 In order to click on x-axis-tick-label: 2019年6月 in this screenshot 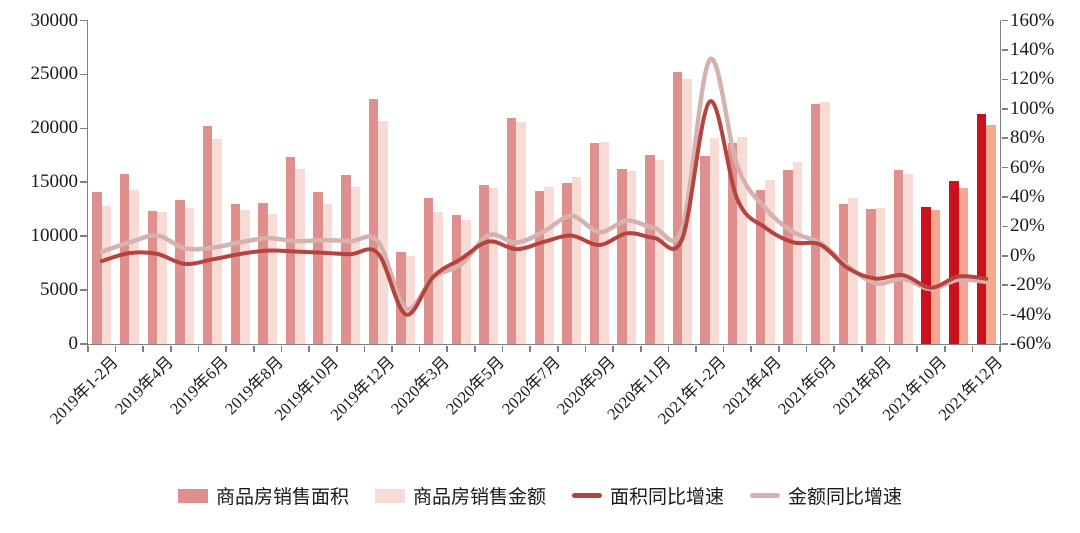, I will do `click(199, 385)`.